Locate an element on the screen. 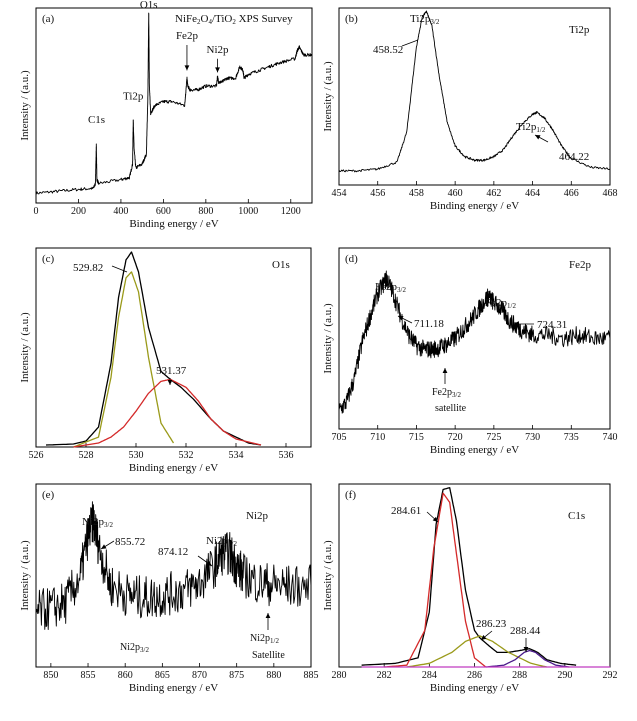 This screenshot has width=637, height=721. x-tick-label: 0 is located at coordinates (36, 211).